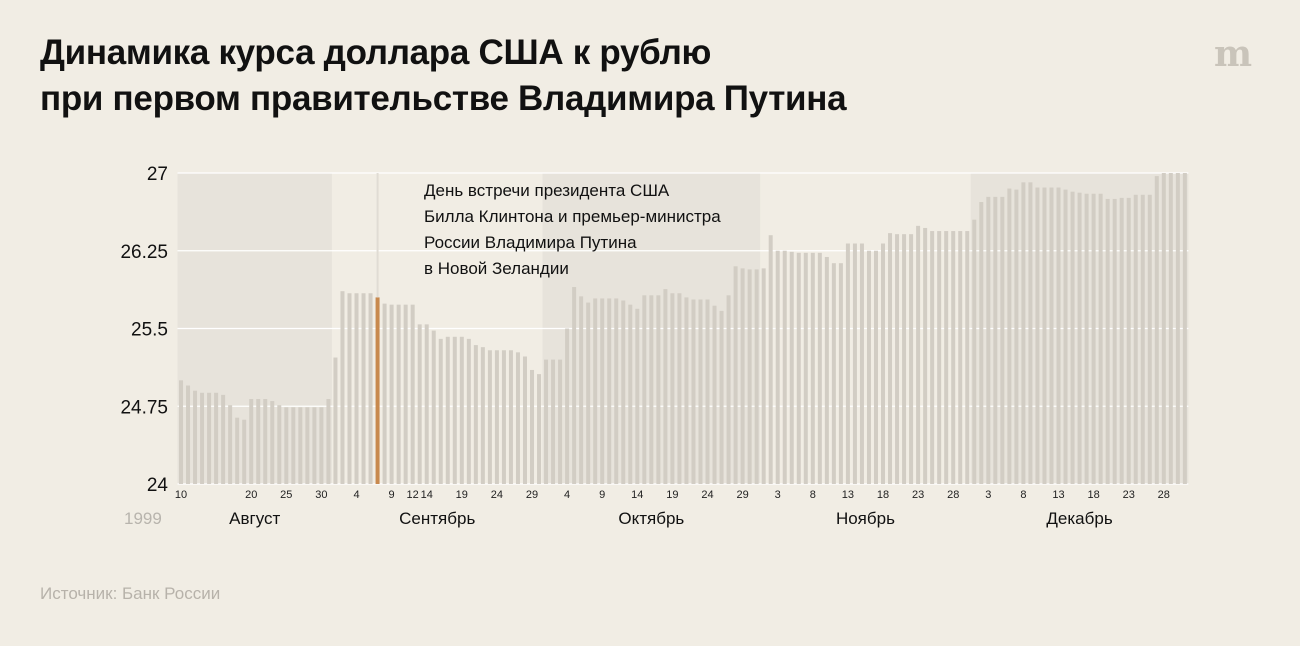  I want to click on x-tick-label: 24, so click(497, 495).